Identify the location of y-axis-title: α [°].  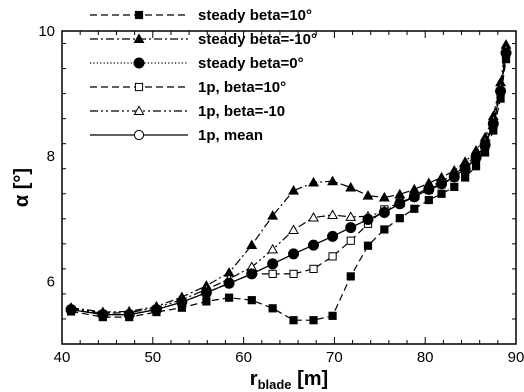
(22, 187).